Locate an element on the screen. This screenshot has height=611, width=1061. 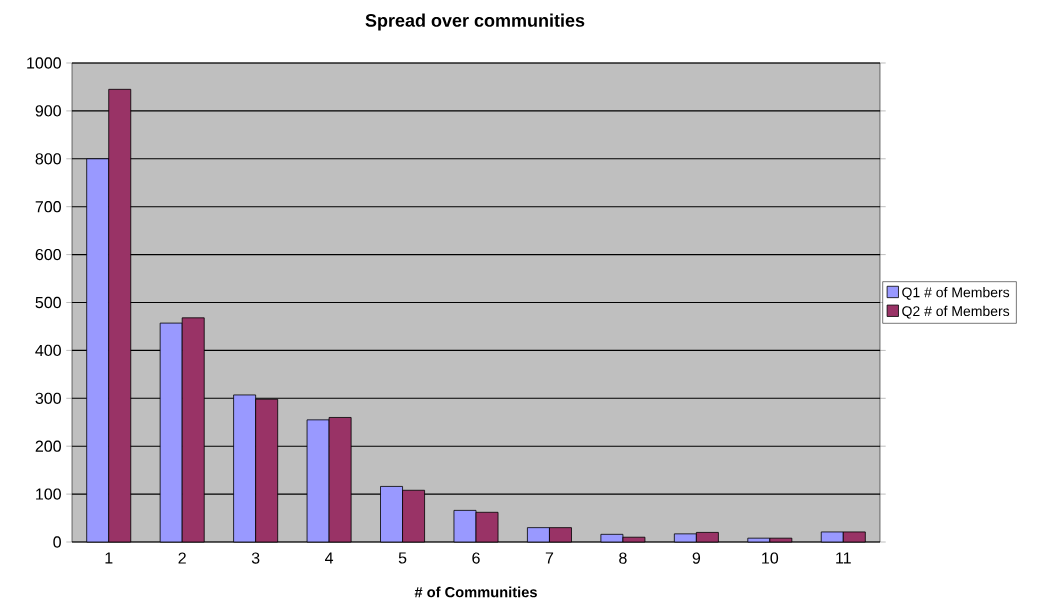
y-tick-label: 0 is located at coordinates (57, 542).